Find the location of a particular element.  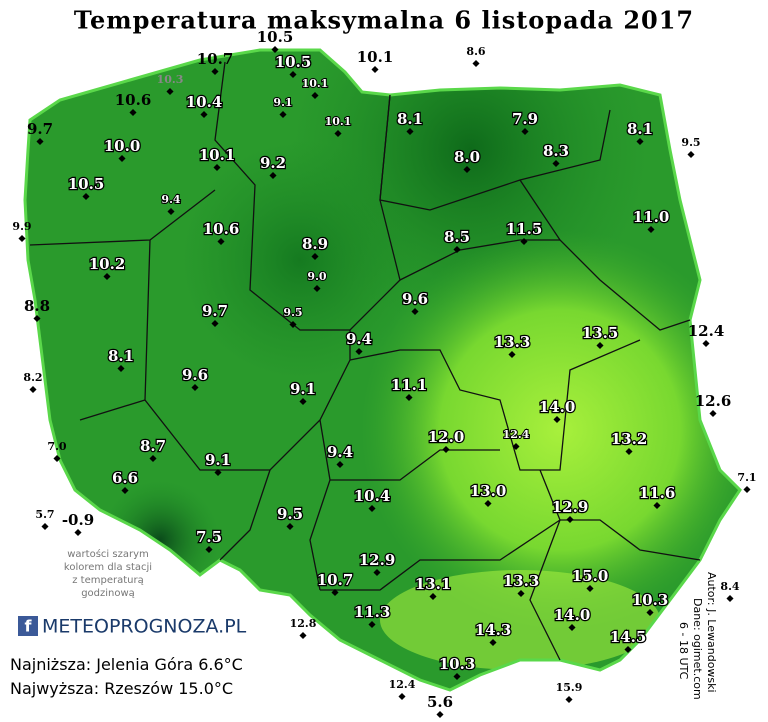

legend-note-line: z temperaturą is located at coordinates (107, 580).